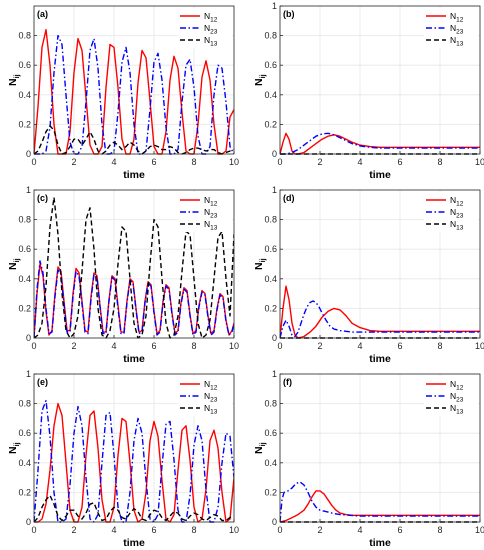 The image size is (484, 550). What do you see at coordinates (42, 14) in the screenshot?
I see `panel-label: (a)` at bounding box center [42, 14].